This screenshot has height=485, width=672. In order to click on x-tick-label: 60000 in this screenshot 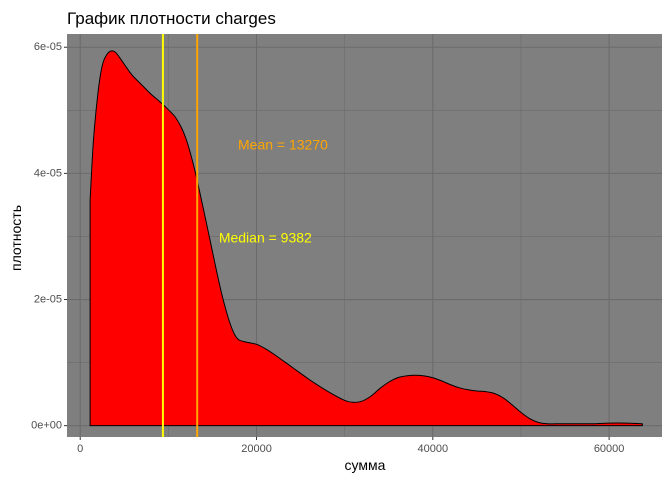, I will do `click(609, 449)`.